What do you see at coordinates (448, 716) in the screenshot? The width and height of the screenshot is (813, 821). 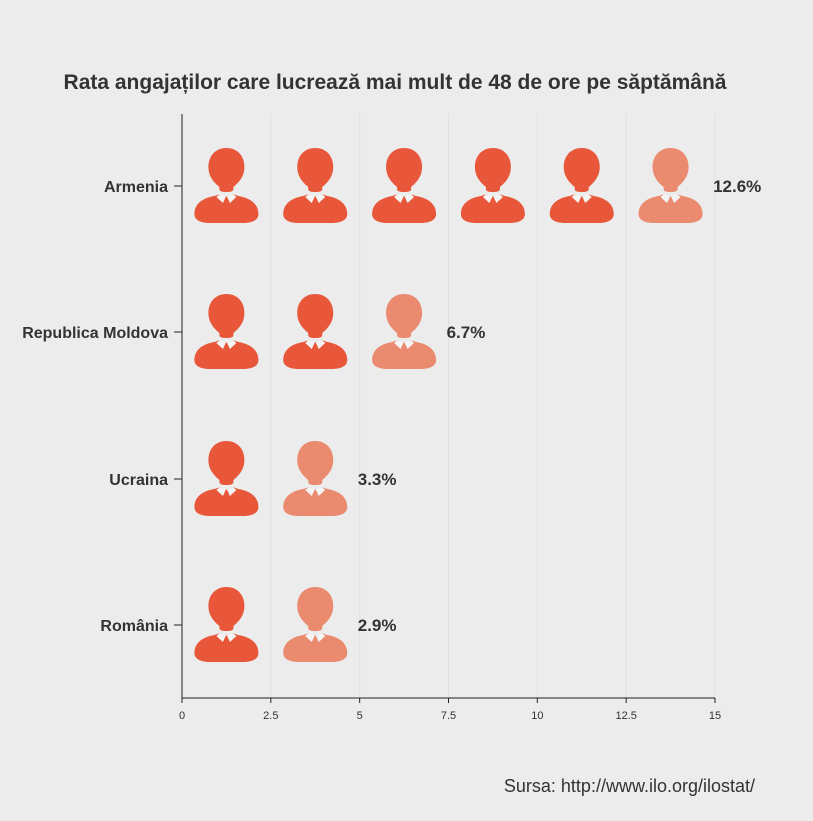 I see `x-tick-label: 7.5` at bounding box center [448, 716].